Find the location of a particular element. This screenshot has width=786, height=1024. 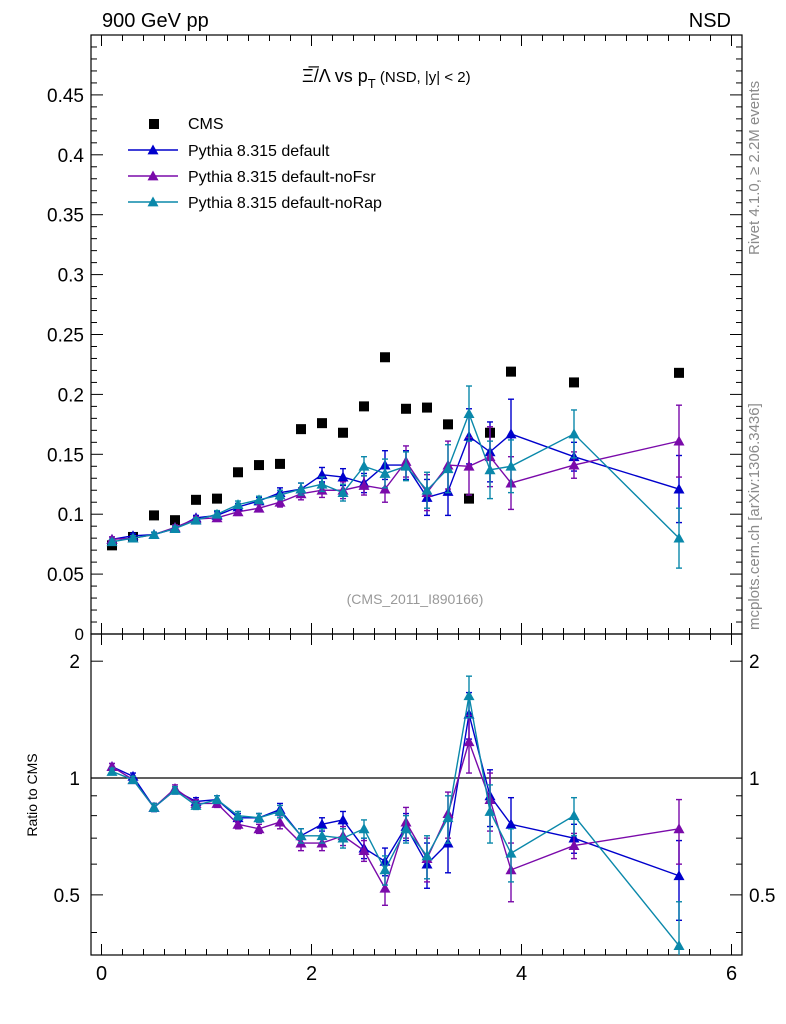

title-suffix: (NSD, |y| < 2) is located at coordinates (423, 77).